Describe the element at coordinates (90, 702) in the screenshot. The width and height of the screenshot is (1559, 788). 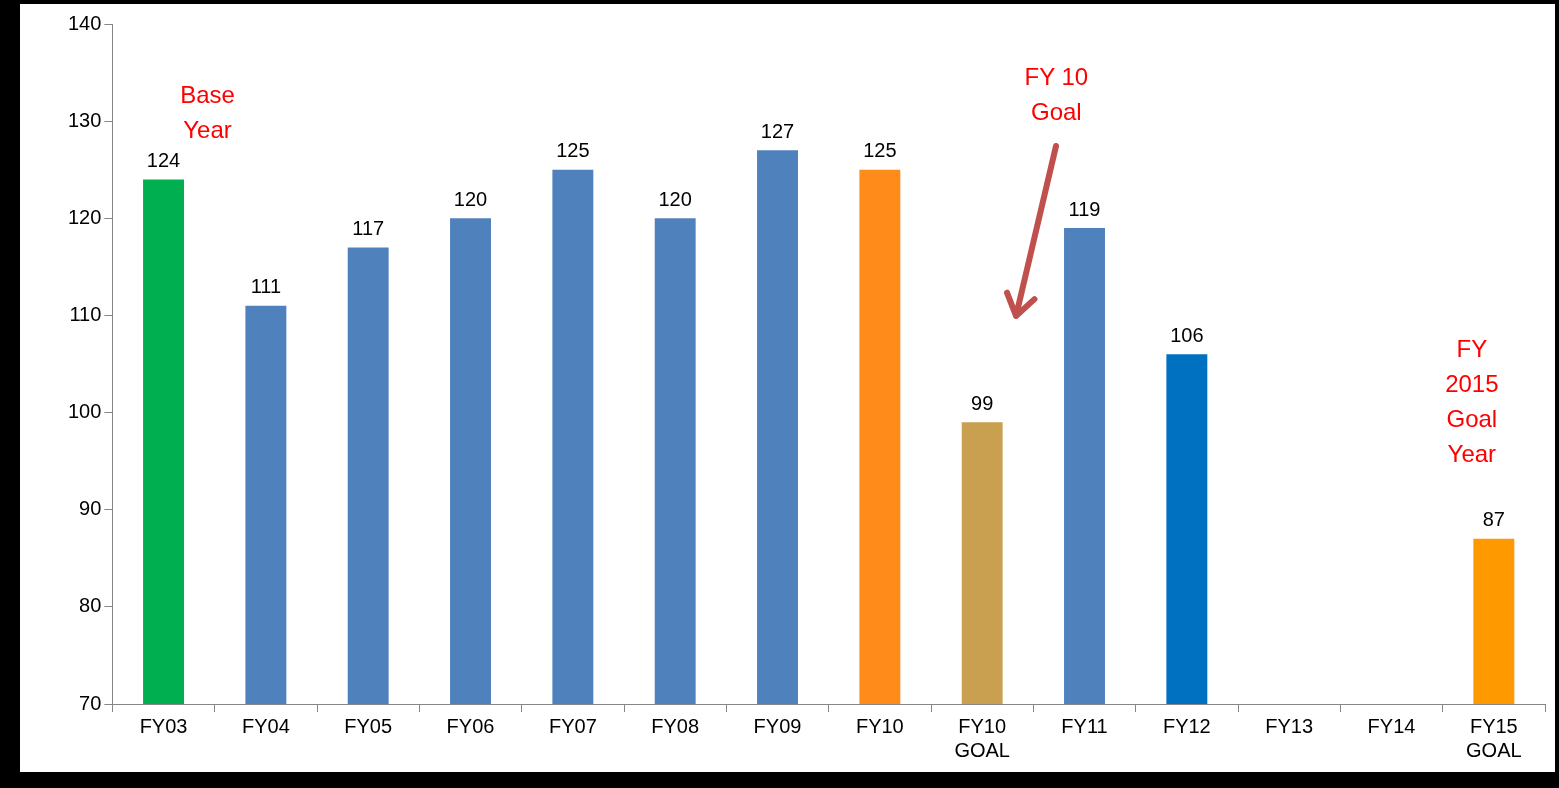
I see `y-tick-label: 70` at that location.